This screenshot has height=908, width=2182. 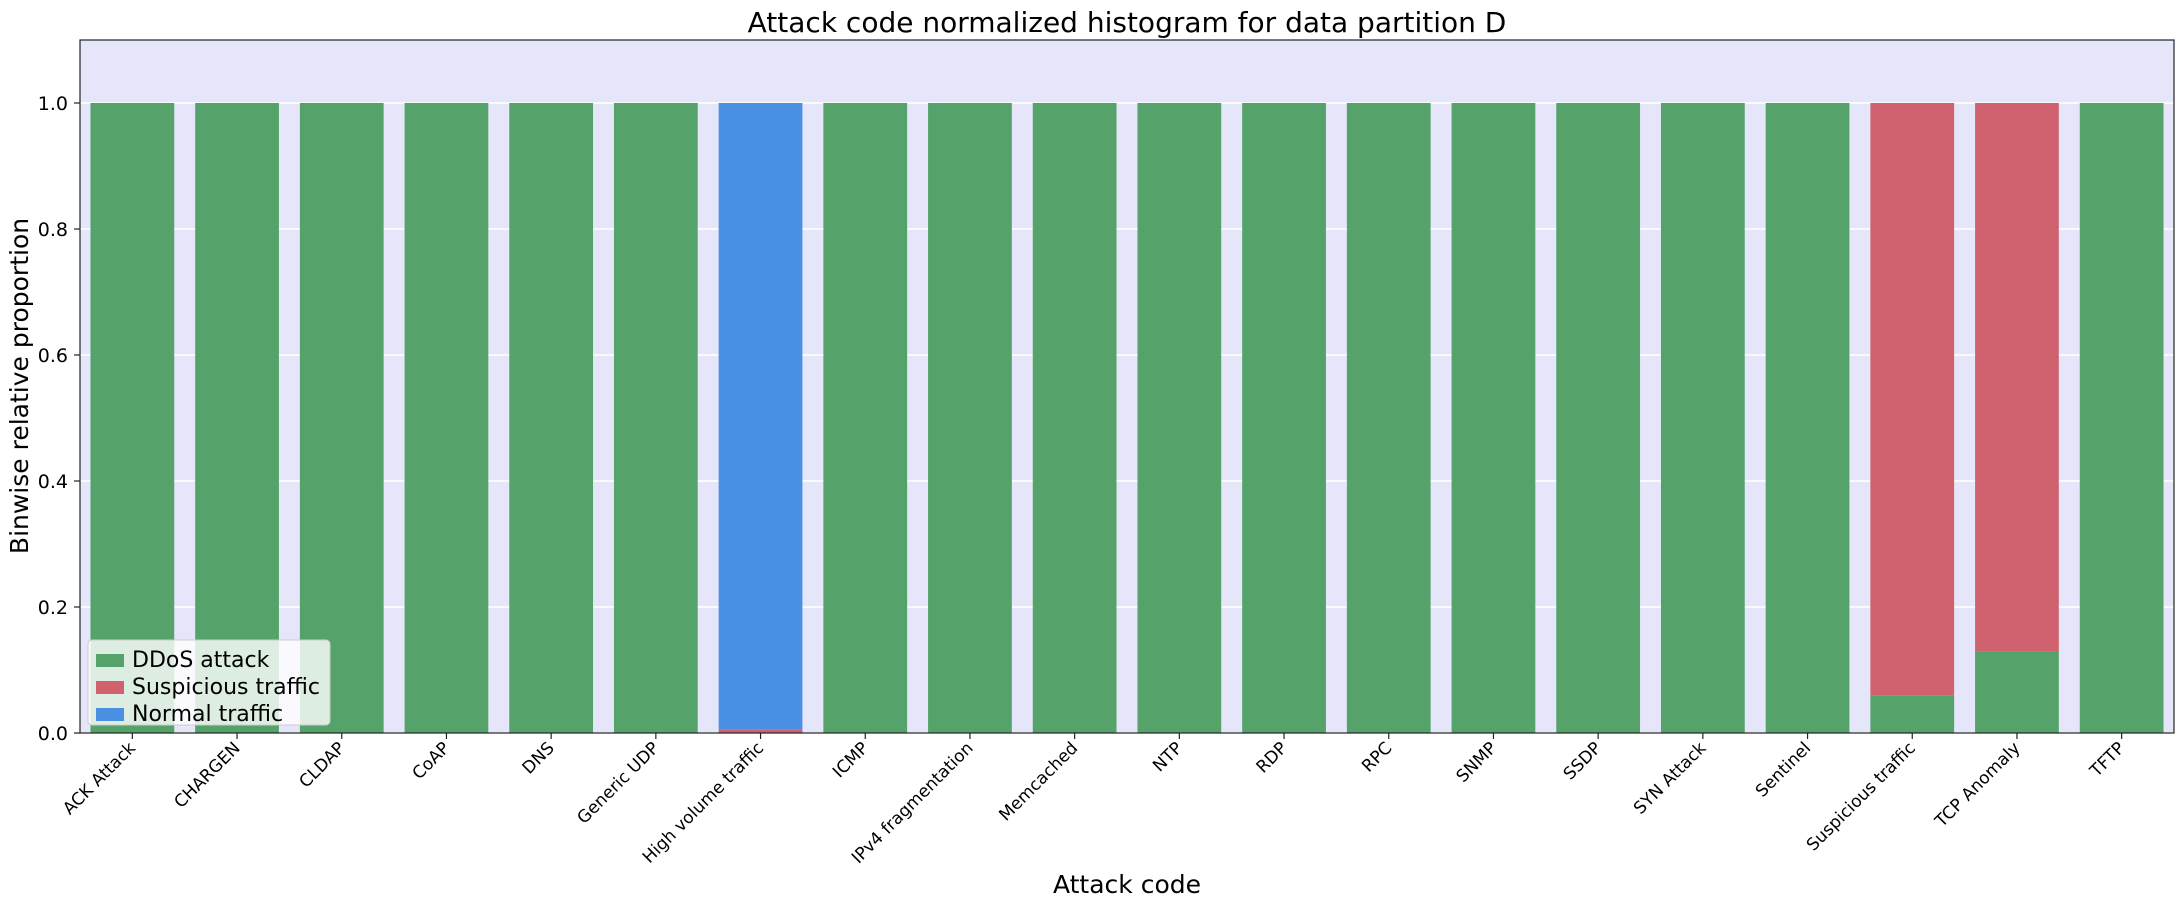 I want to click on legend-label: Suspicious traffic, so click(x=226, y=687).